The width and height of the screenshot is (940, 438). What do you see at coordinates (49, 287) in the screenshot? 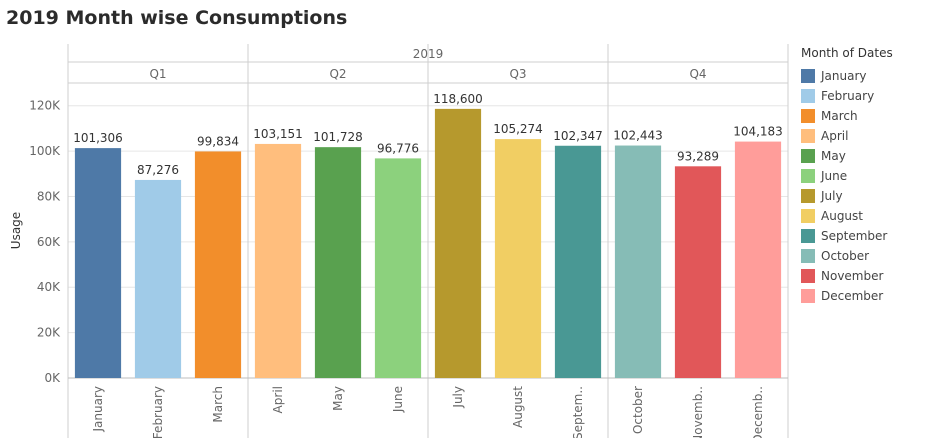
I see `y-tick-label: 40K` at bounding box center [49, 287].